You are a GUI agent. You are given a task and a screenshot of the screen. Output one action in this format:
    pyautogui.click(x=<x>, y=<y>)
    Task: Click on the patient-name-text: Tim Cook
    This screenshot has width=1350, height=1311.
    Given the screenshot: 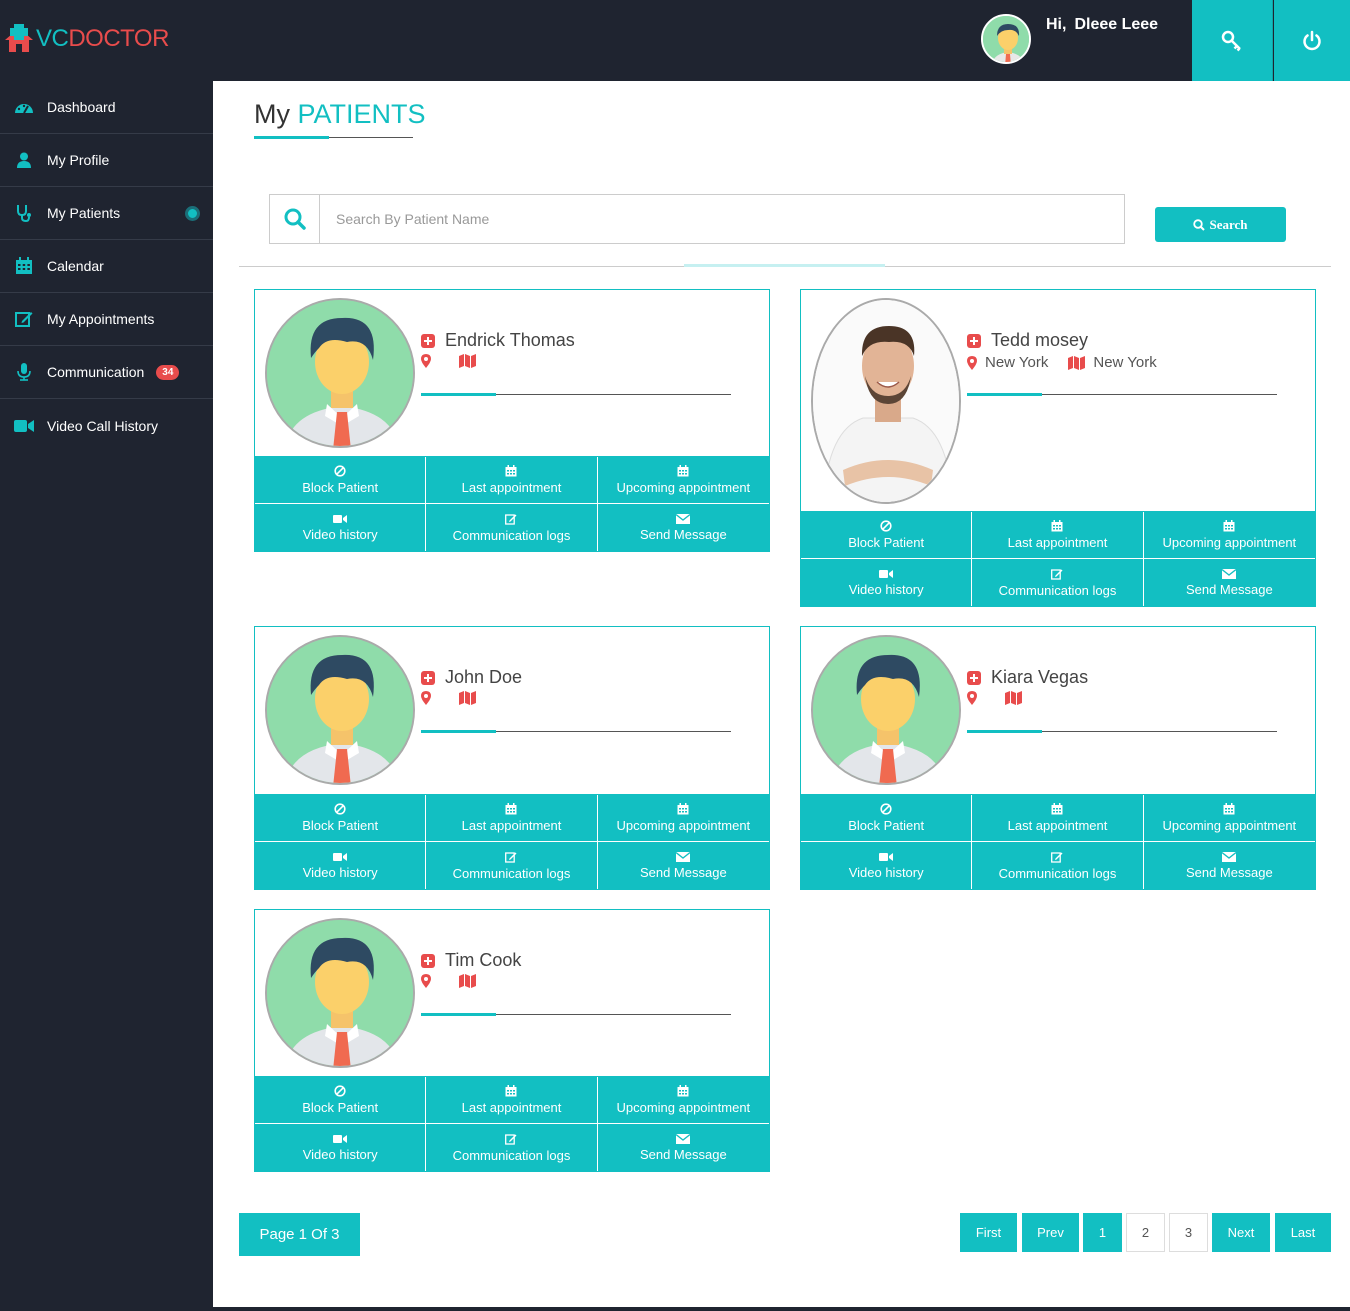 What is the action you would take?
    pyautogui.click(x=483, y=960)
    